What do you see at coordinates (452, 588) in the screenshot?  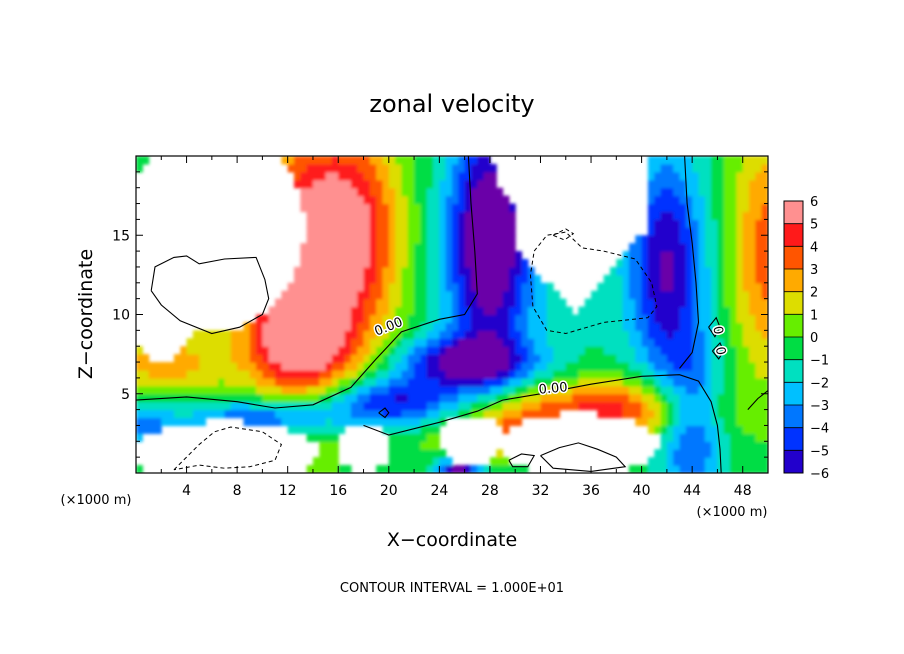 I see `contour-interval-note: CONTOUR INTERVAL = 1.000E+01` at bounding box center [452, 588].